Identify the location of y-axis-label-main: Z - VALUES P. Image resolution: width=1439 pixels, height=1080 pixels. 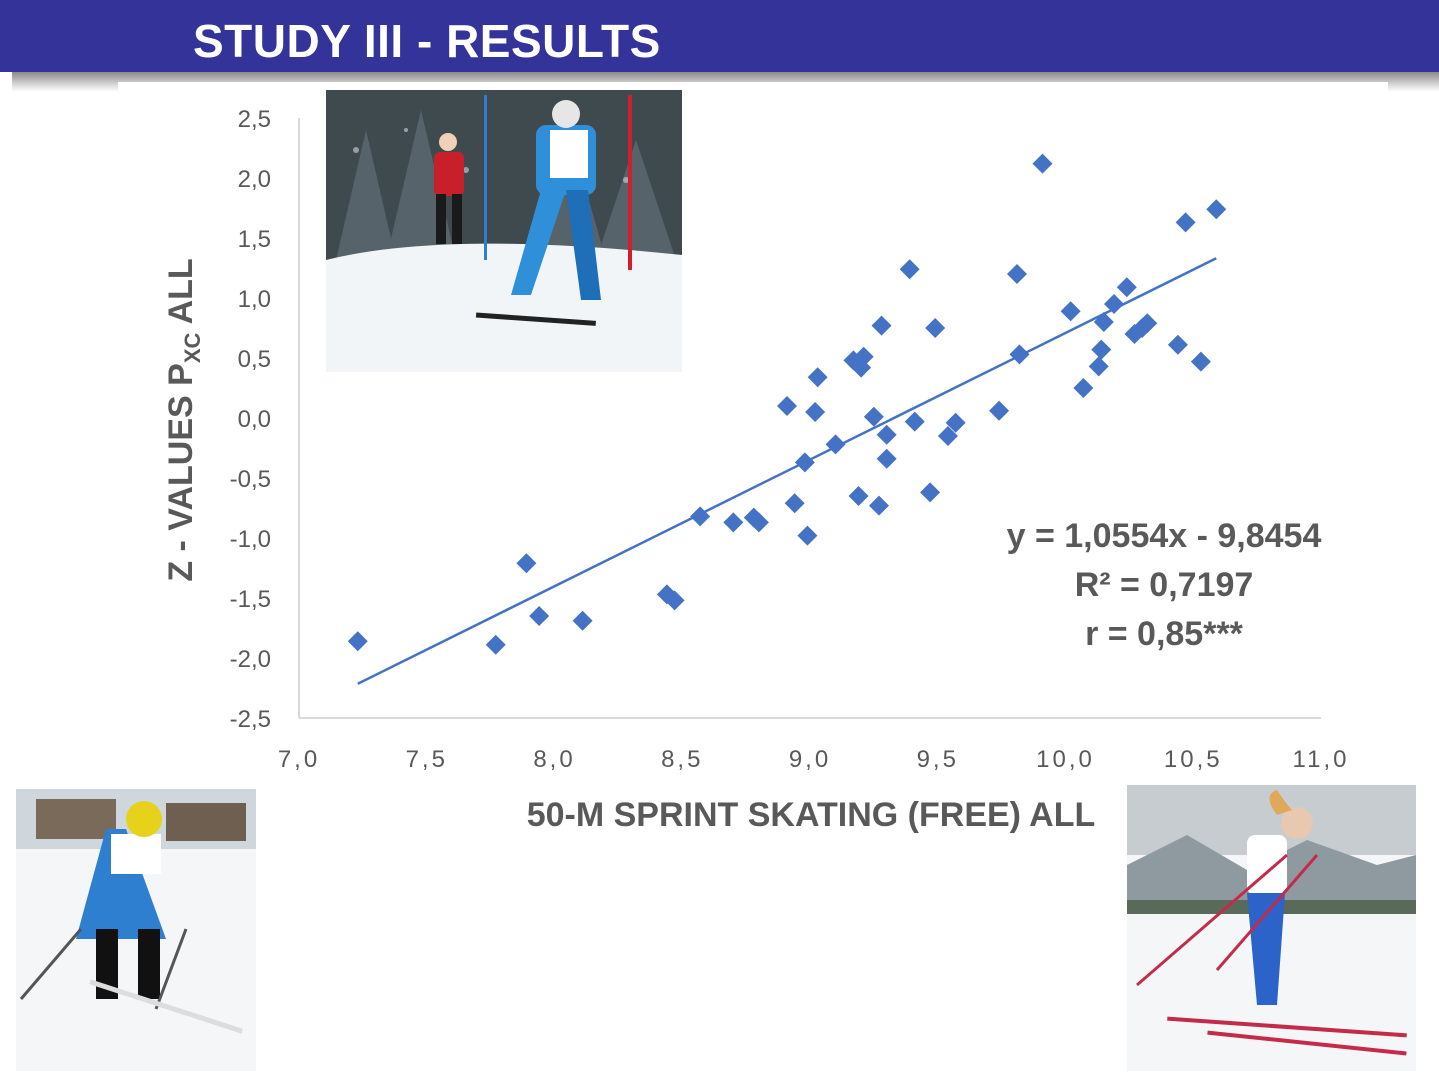
(181, 472).